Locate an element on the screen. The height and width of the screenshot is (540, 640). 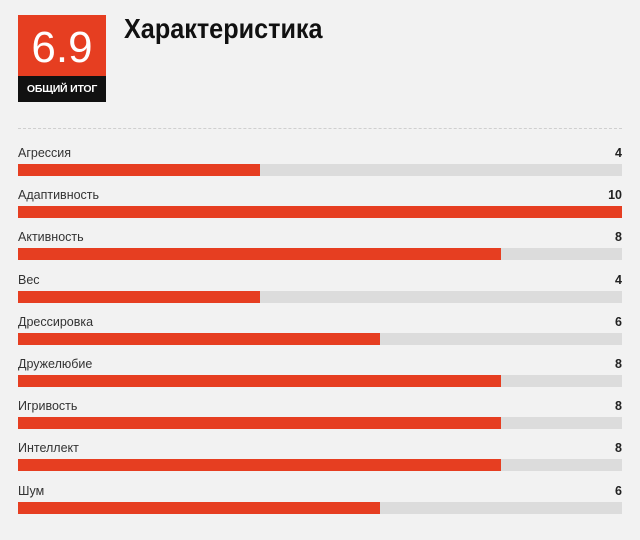
rating-label: Интеллект is located at coordinates (48, 448).